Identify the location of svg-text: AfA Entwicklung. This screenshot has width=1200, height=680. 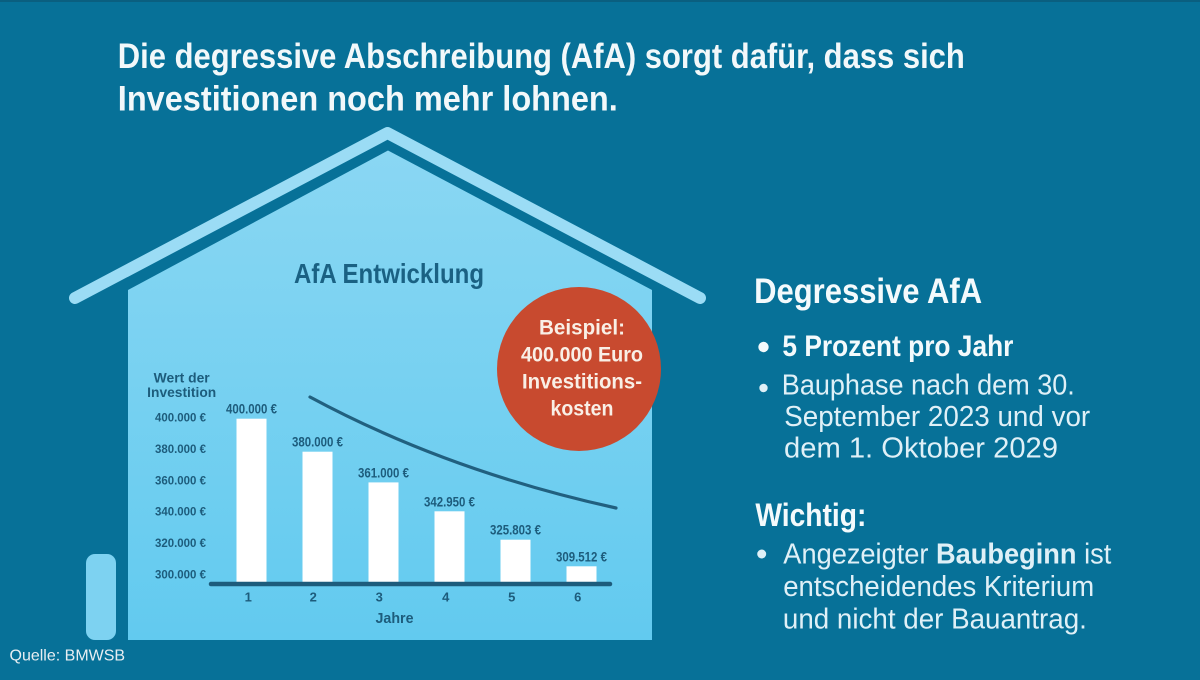
(389, 273).